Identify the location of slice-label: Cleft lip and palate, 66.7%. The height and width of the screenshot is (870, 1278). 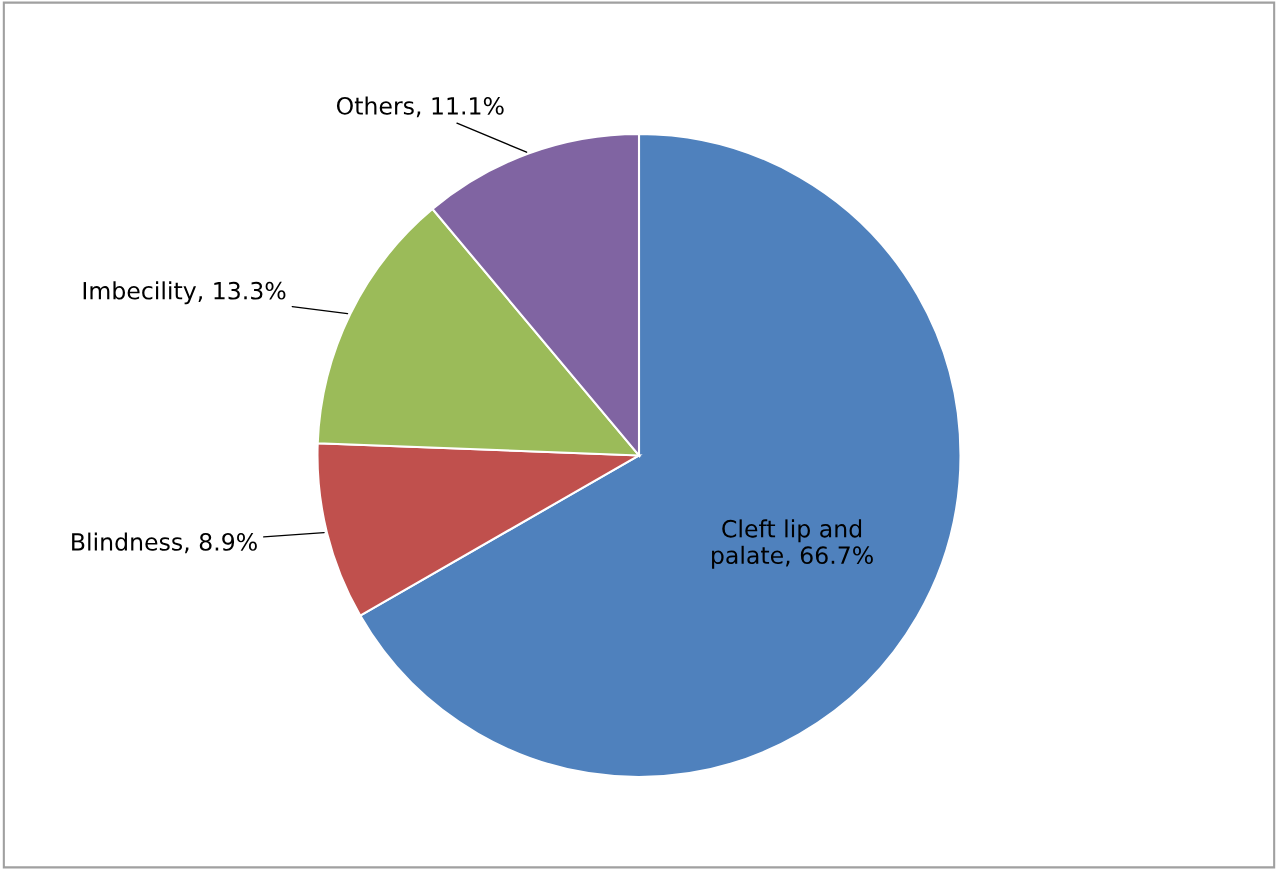
(792, 544).